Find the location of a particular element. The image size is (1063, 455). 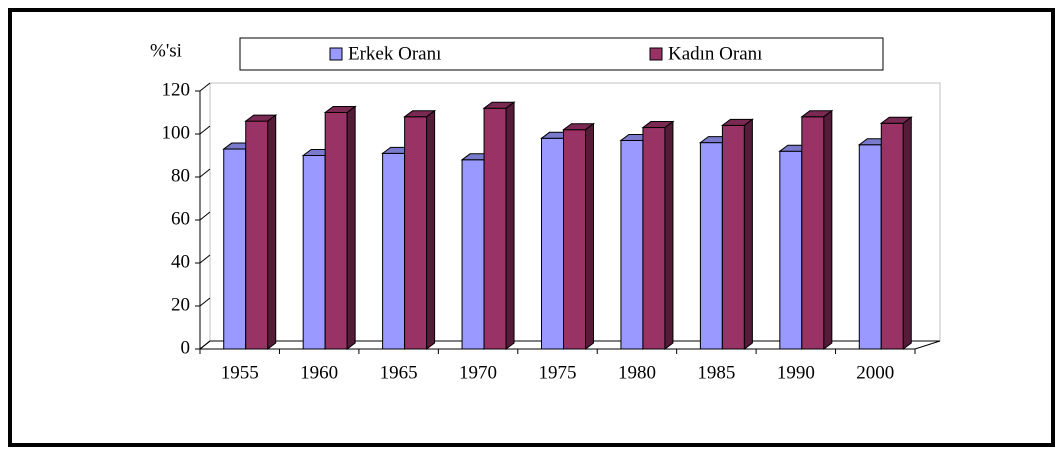

legend-label: Erkek Oranı is located at coordinates (394, 53).